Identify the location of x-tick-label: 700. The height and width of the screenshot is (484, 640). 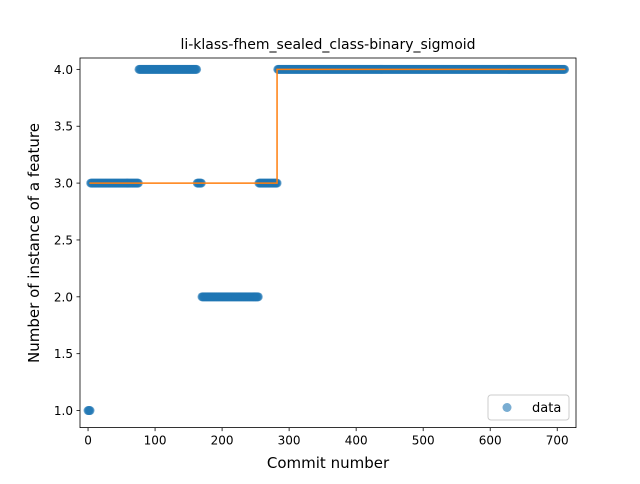
(557, 441).